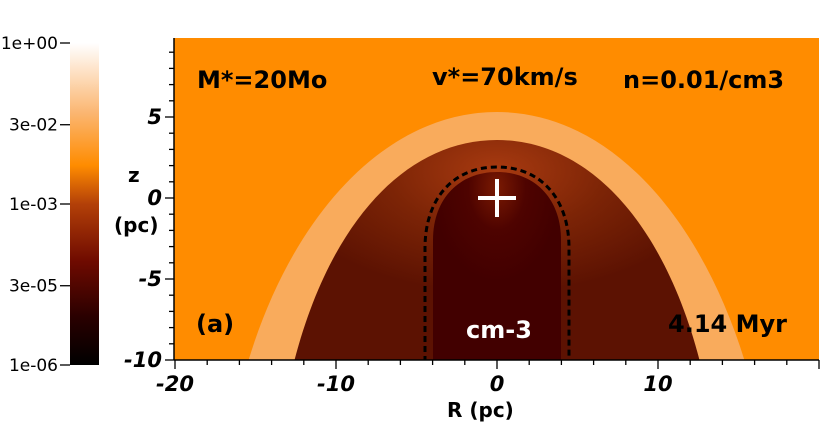 The height and width of the screenshot is (423, 830). What do you see at coordinates (703, 80) in the screenshot?
I see `density-annotation: n=0.01/cm3` at bounding box center [703, 80].